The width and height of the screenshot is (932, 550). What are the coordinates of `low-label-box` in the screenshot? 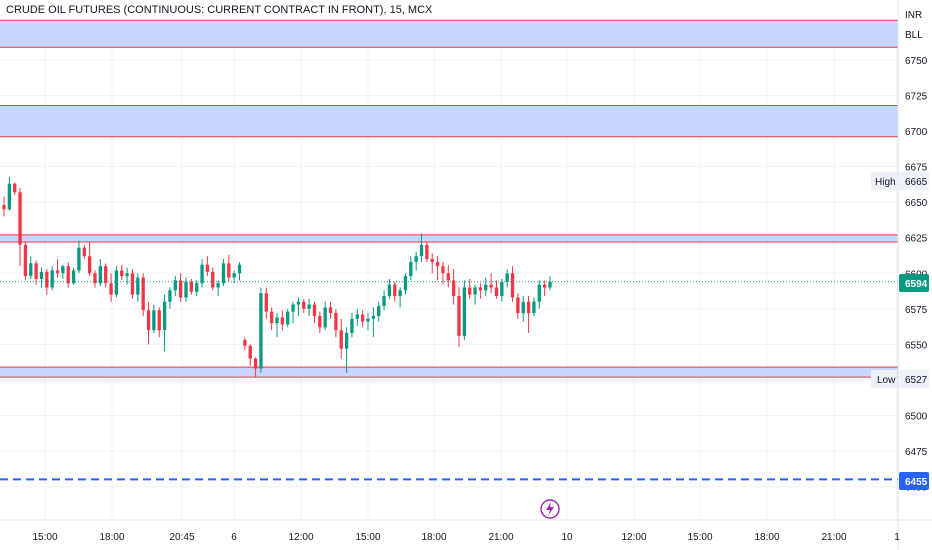 It's located at (884, 379).